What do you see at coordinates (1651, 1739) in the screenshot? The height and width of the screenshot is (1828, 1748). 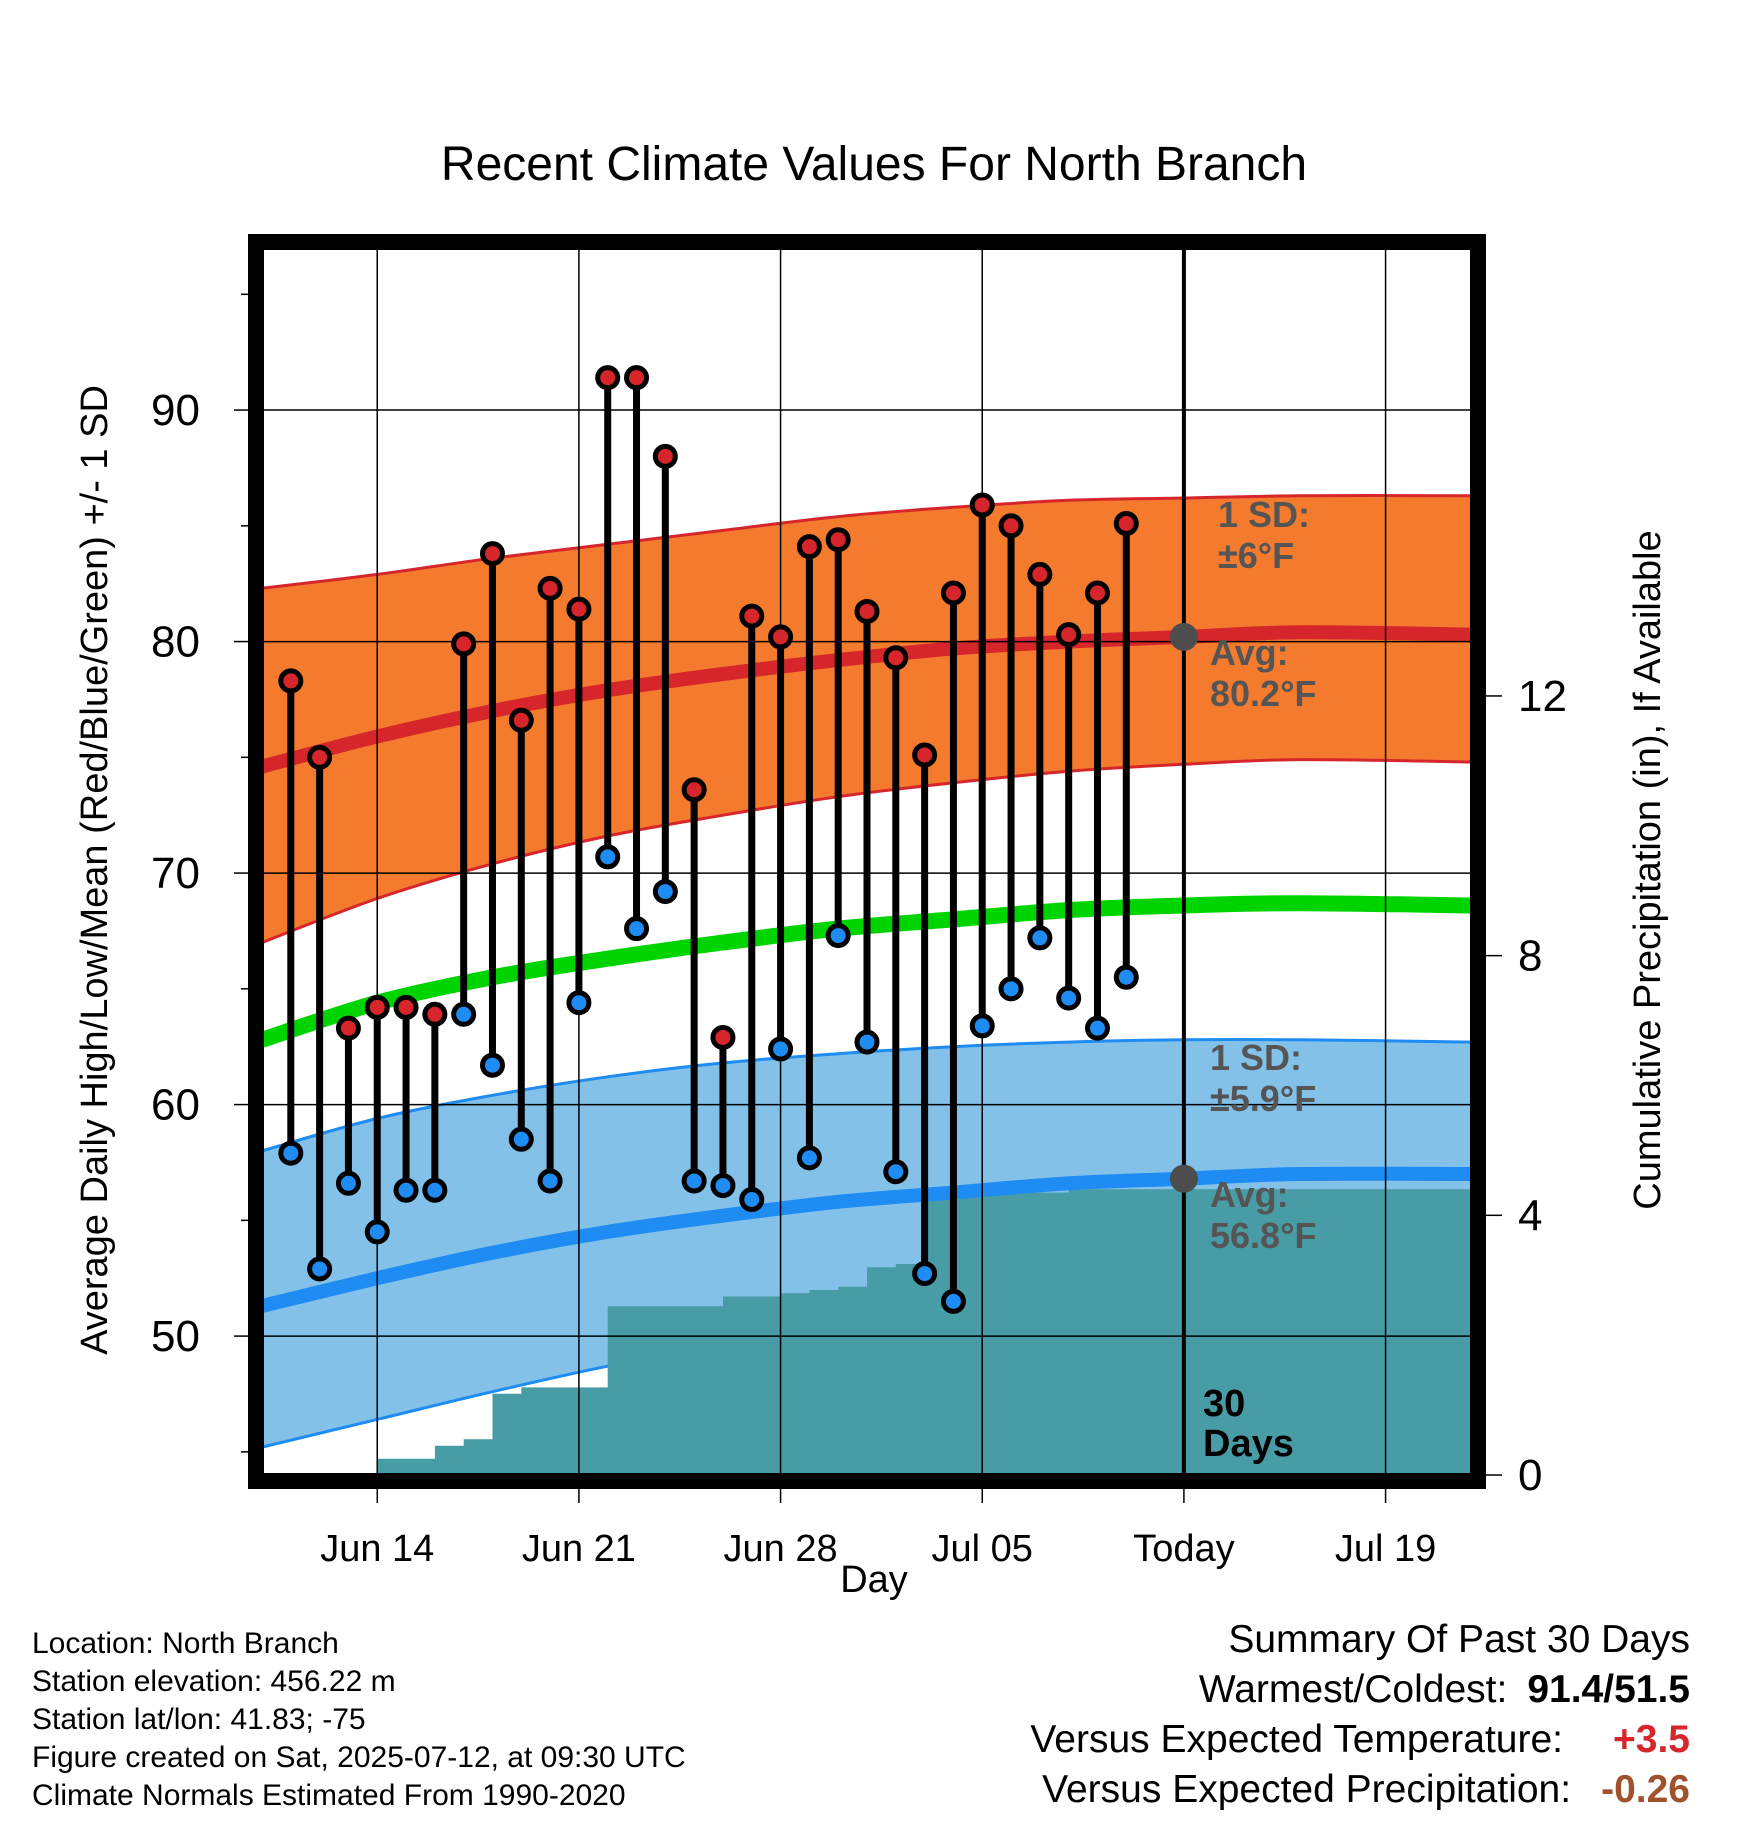 I see `temp-value: +3.5` at bounding box center [1651, 1739].